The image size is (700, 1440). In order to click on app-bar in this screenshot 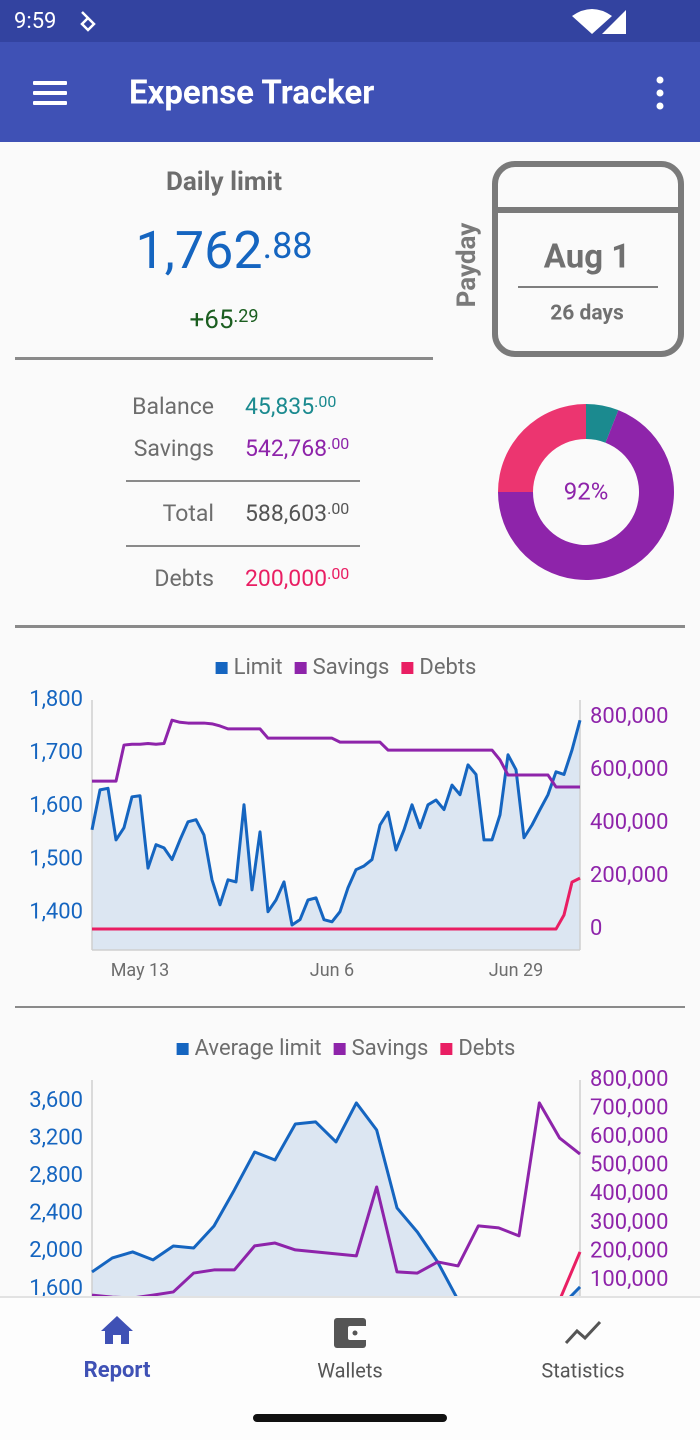, I will do `click(350, 92)`.